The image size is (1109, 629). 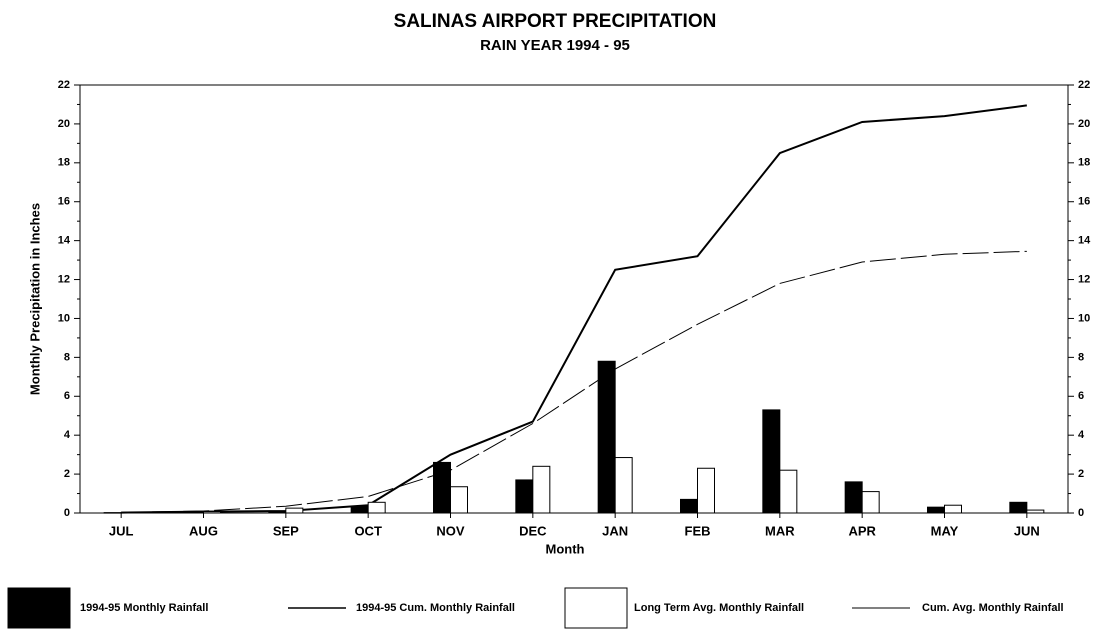 What do you see at coordinates (615, 530) in the screenshot?
I see `x-tick-label: JAN` at bounding box center [615, 530].